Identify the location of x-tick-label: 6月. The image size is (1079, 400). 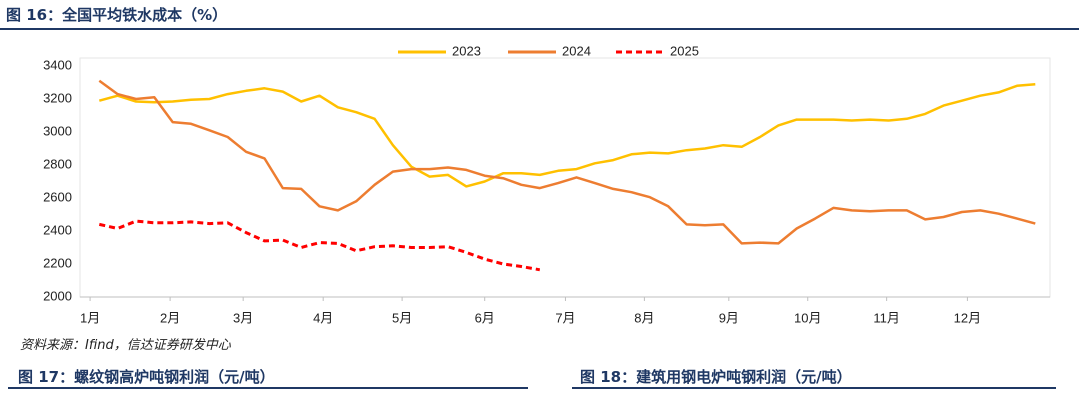
(485, 317).